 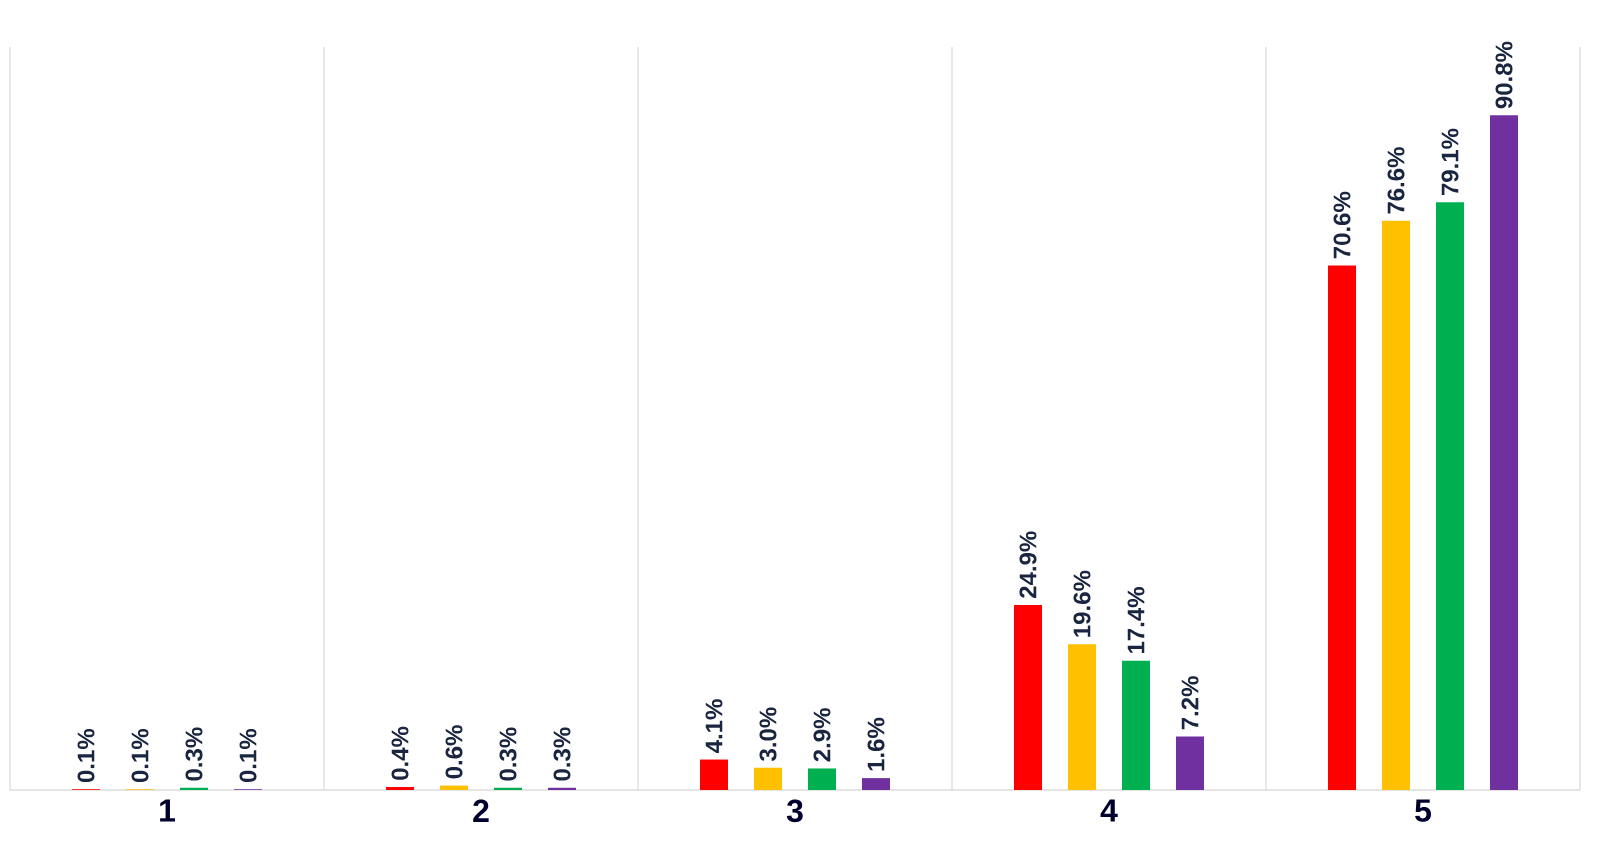 I want to click on data-label: 79.1%, so click(x=1450, y=162).